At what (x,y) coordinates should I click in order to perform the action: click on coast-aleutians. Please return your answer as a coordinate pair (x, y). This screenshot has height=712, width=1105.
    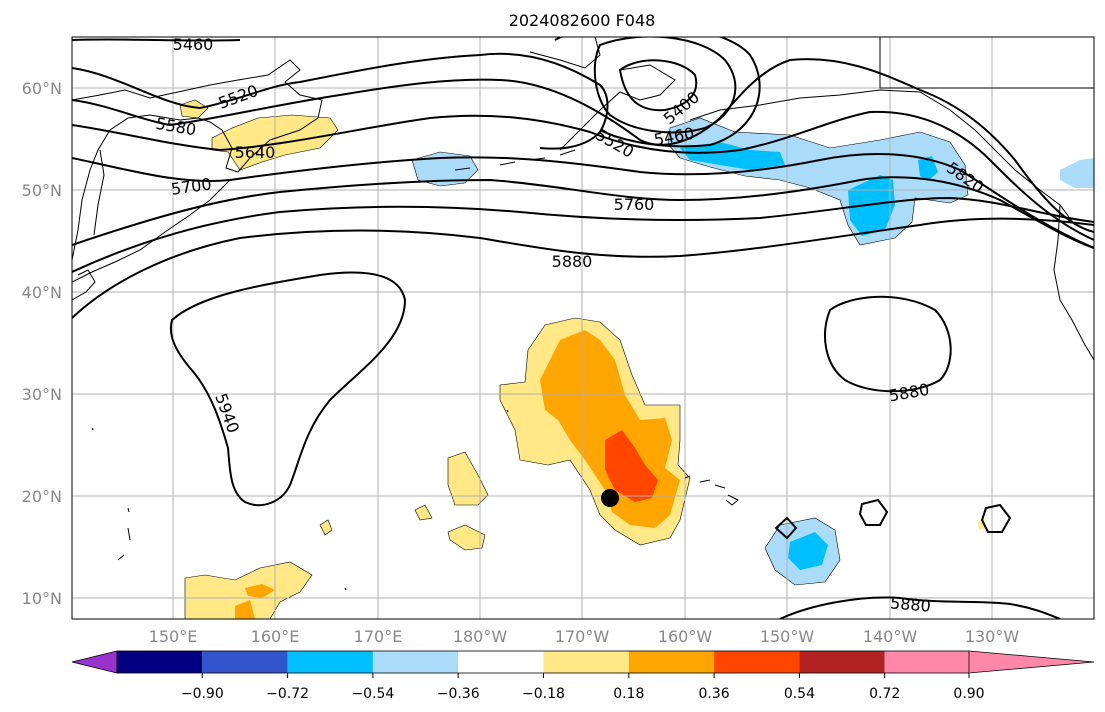
    Looking at the image, I should click on (515, 160).